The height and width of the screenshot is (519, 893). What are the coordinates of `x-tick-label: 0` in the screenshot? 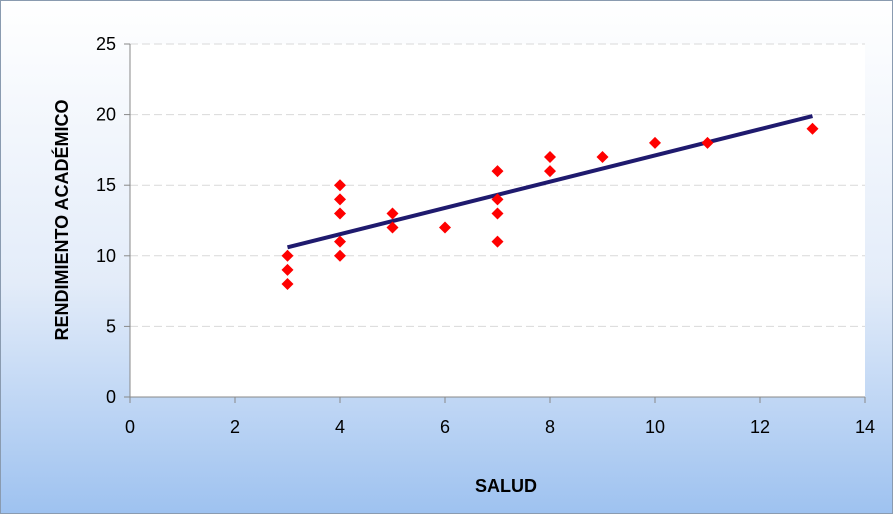 It's located at (130, 427).